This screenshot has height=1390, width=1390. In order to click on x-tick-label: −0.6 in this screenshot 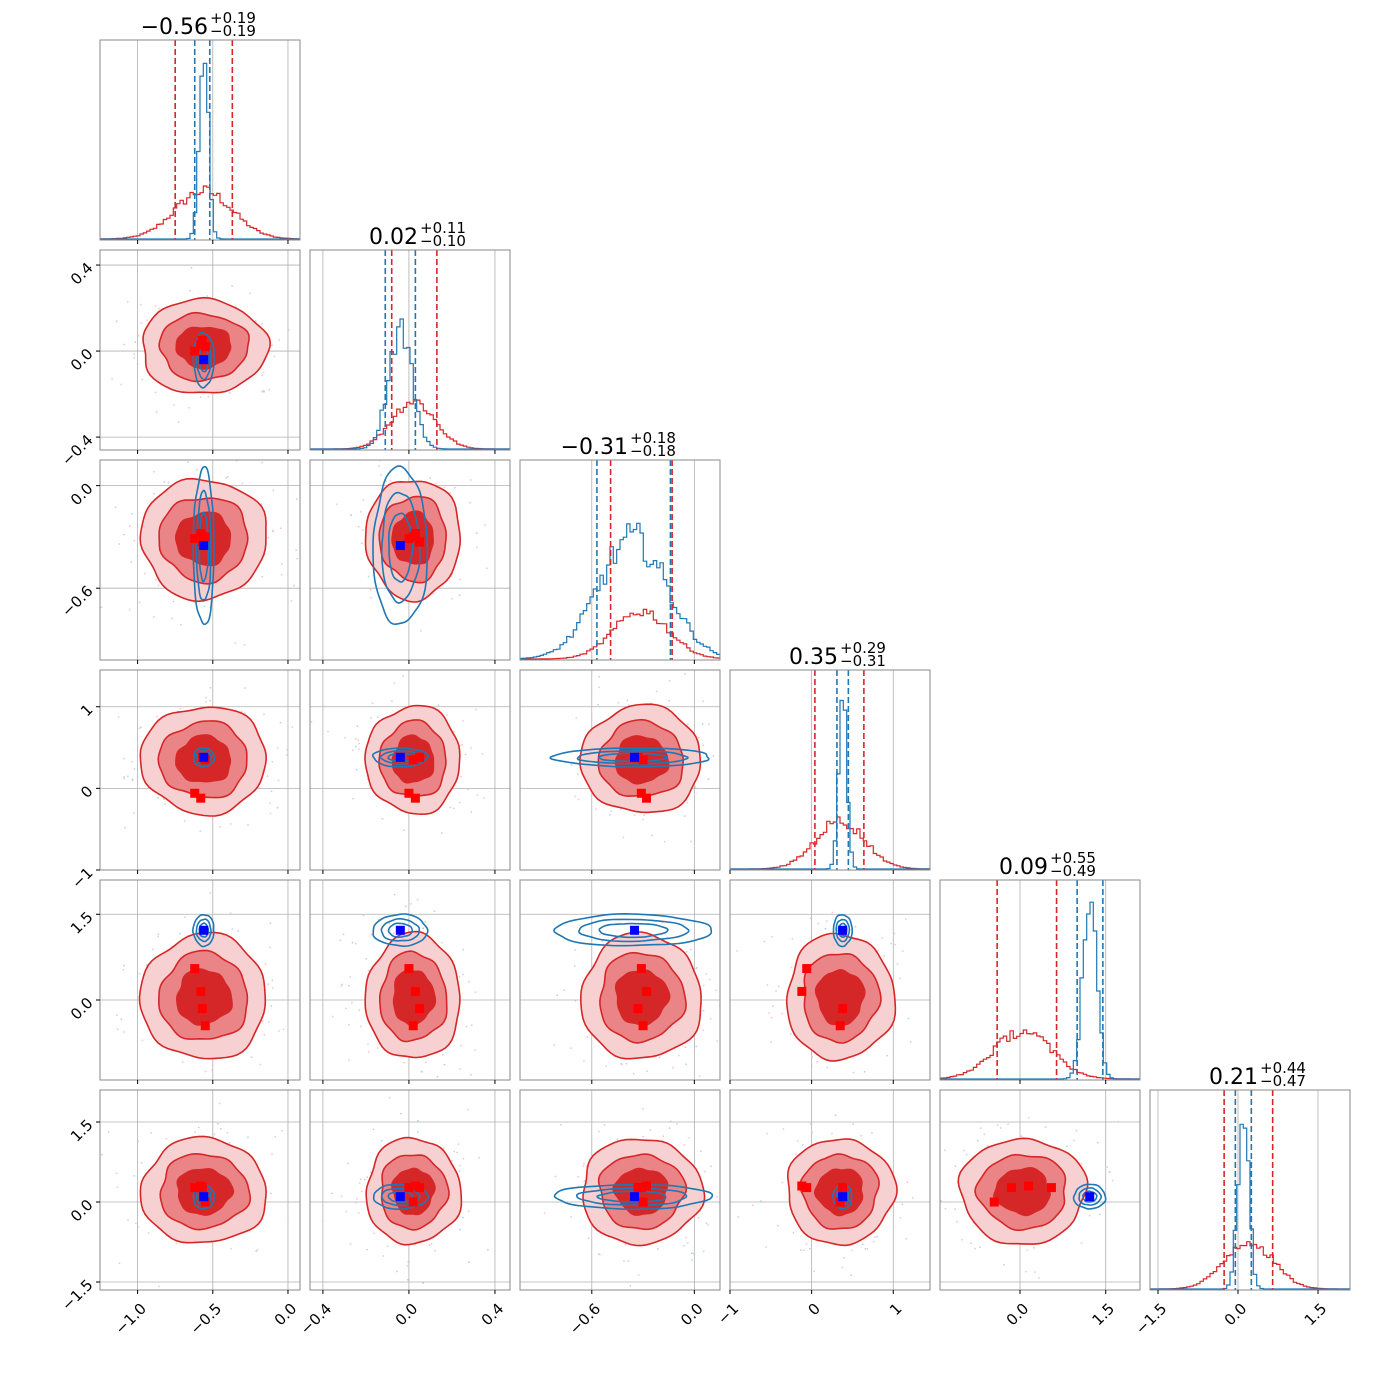, I will do `click(585, 1319)`.